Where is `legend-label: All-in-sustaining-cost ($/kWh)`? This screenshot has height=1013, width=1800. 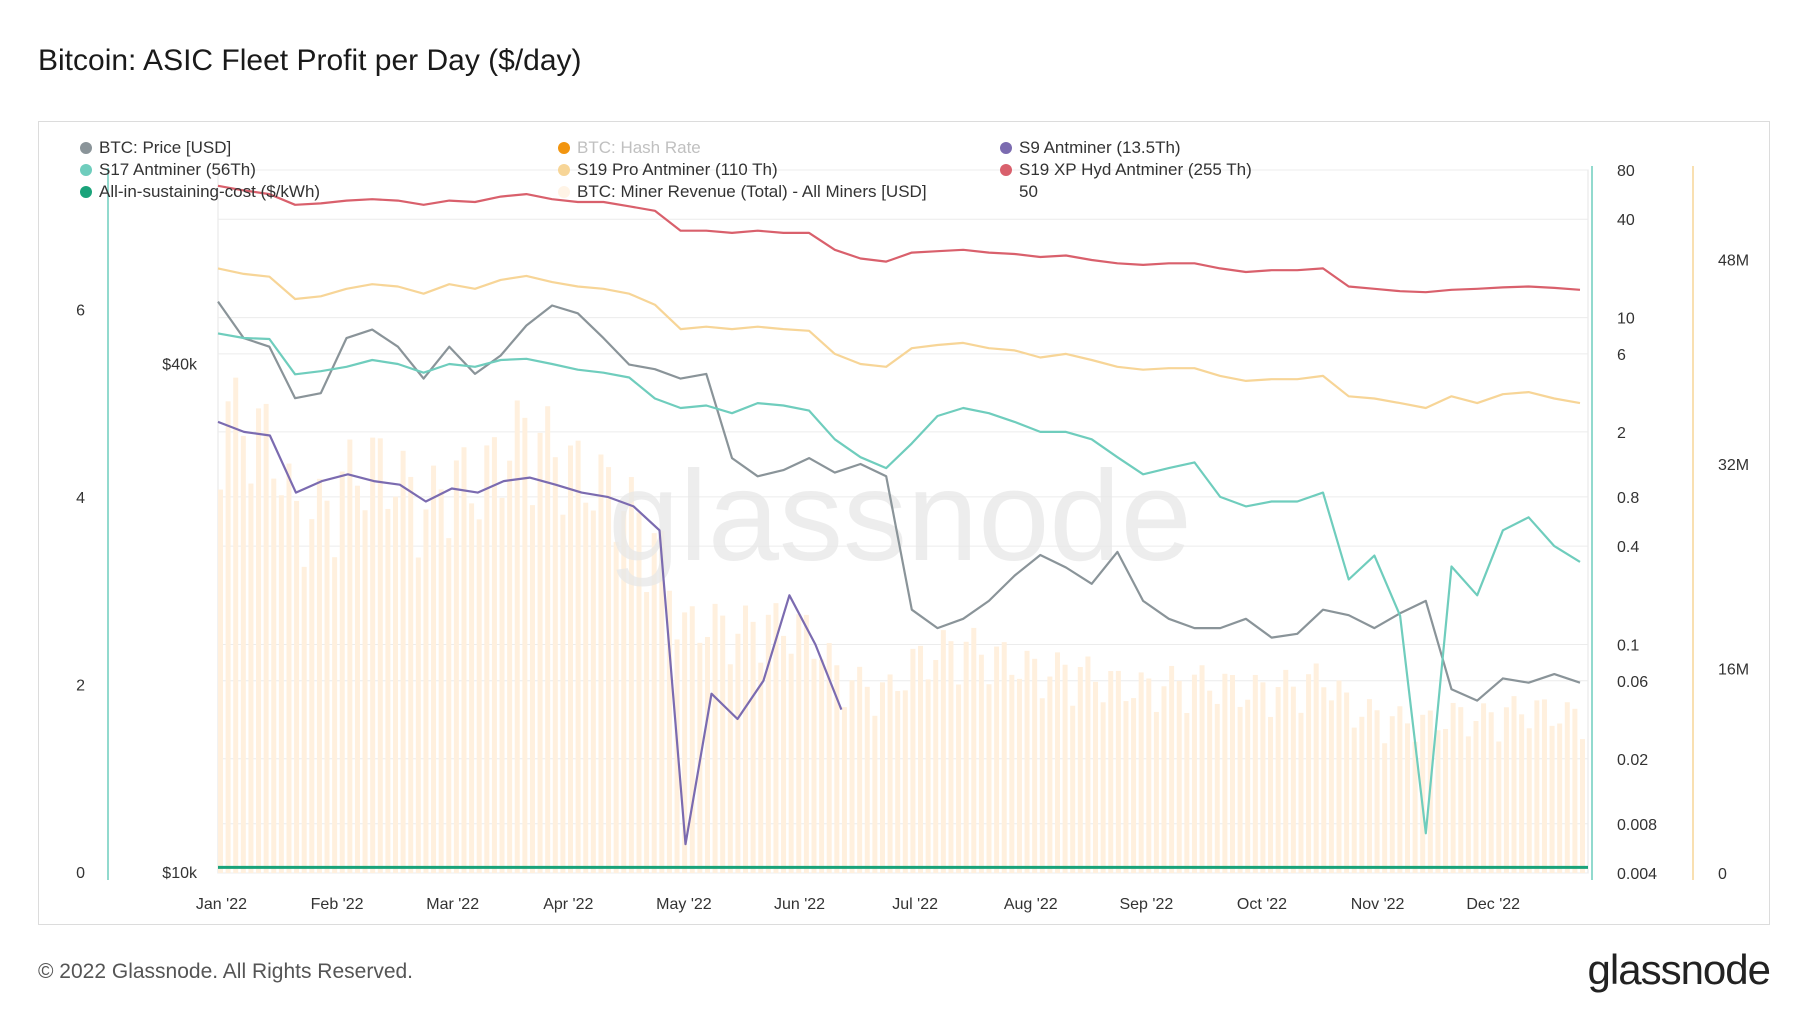 legend-label: All-in-sustaining-cost ($/kWh) is located at coordinates (210, 191).